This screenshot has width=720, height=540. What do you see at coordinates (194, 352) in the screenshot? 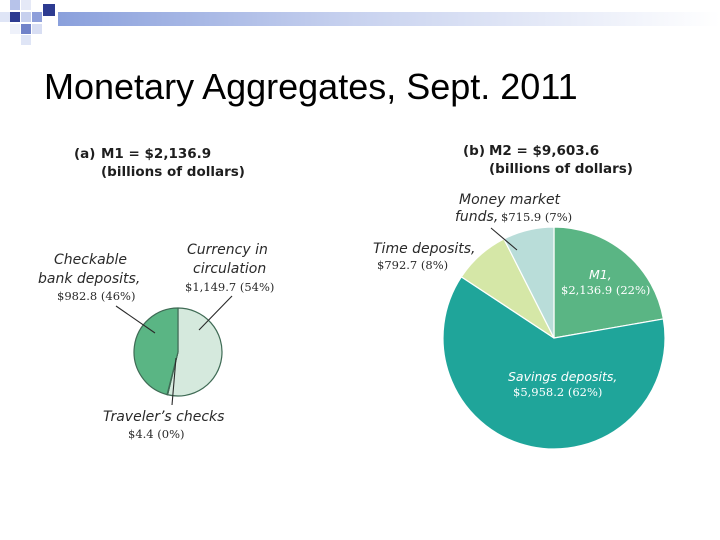
I see `slice-currency-in-circulation` at bounding box center [194, 352].